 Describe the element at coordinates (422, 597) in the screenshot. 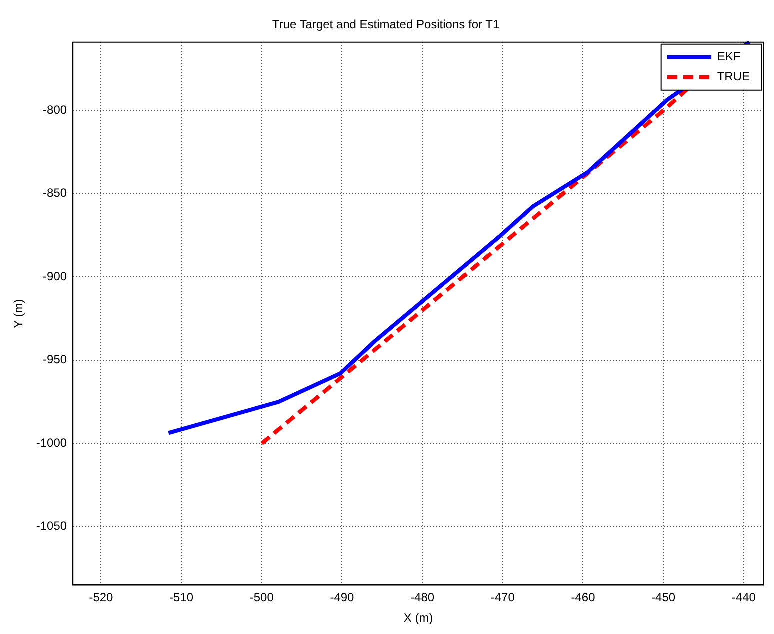

I see `x-tick-label: -480` at that location.